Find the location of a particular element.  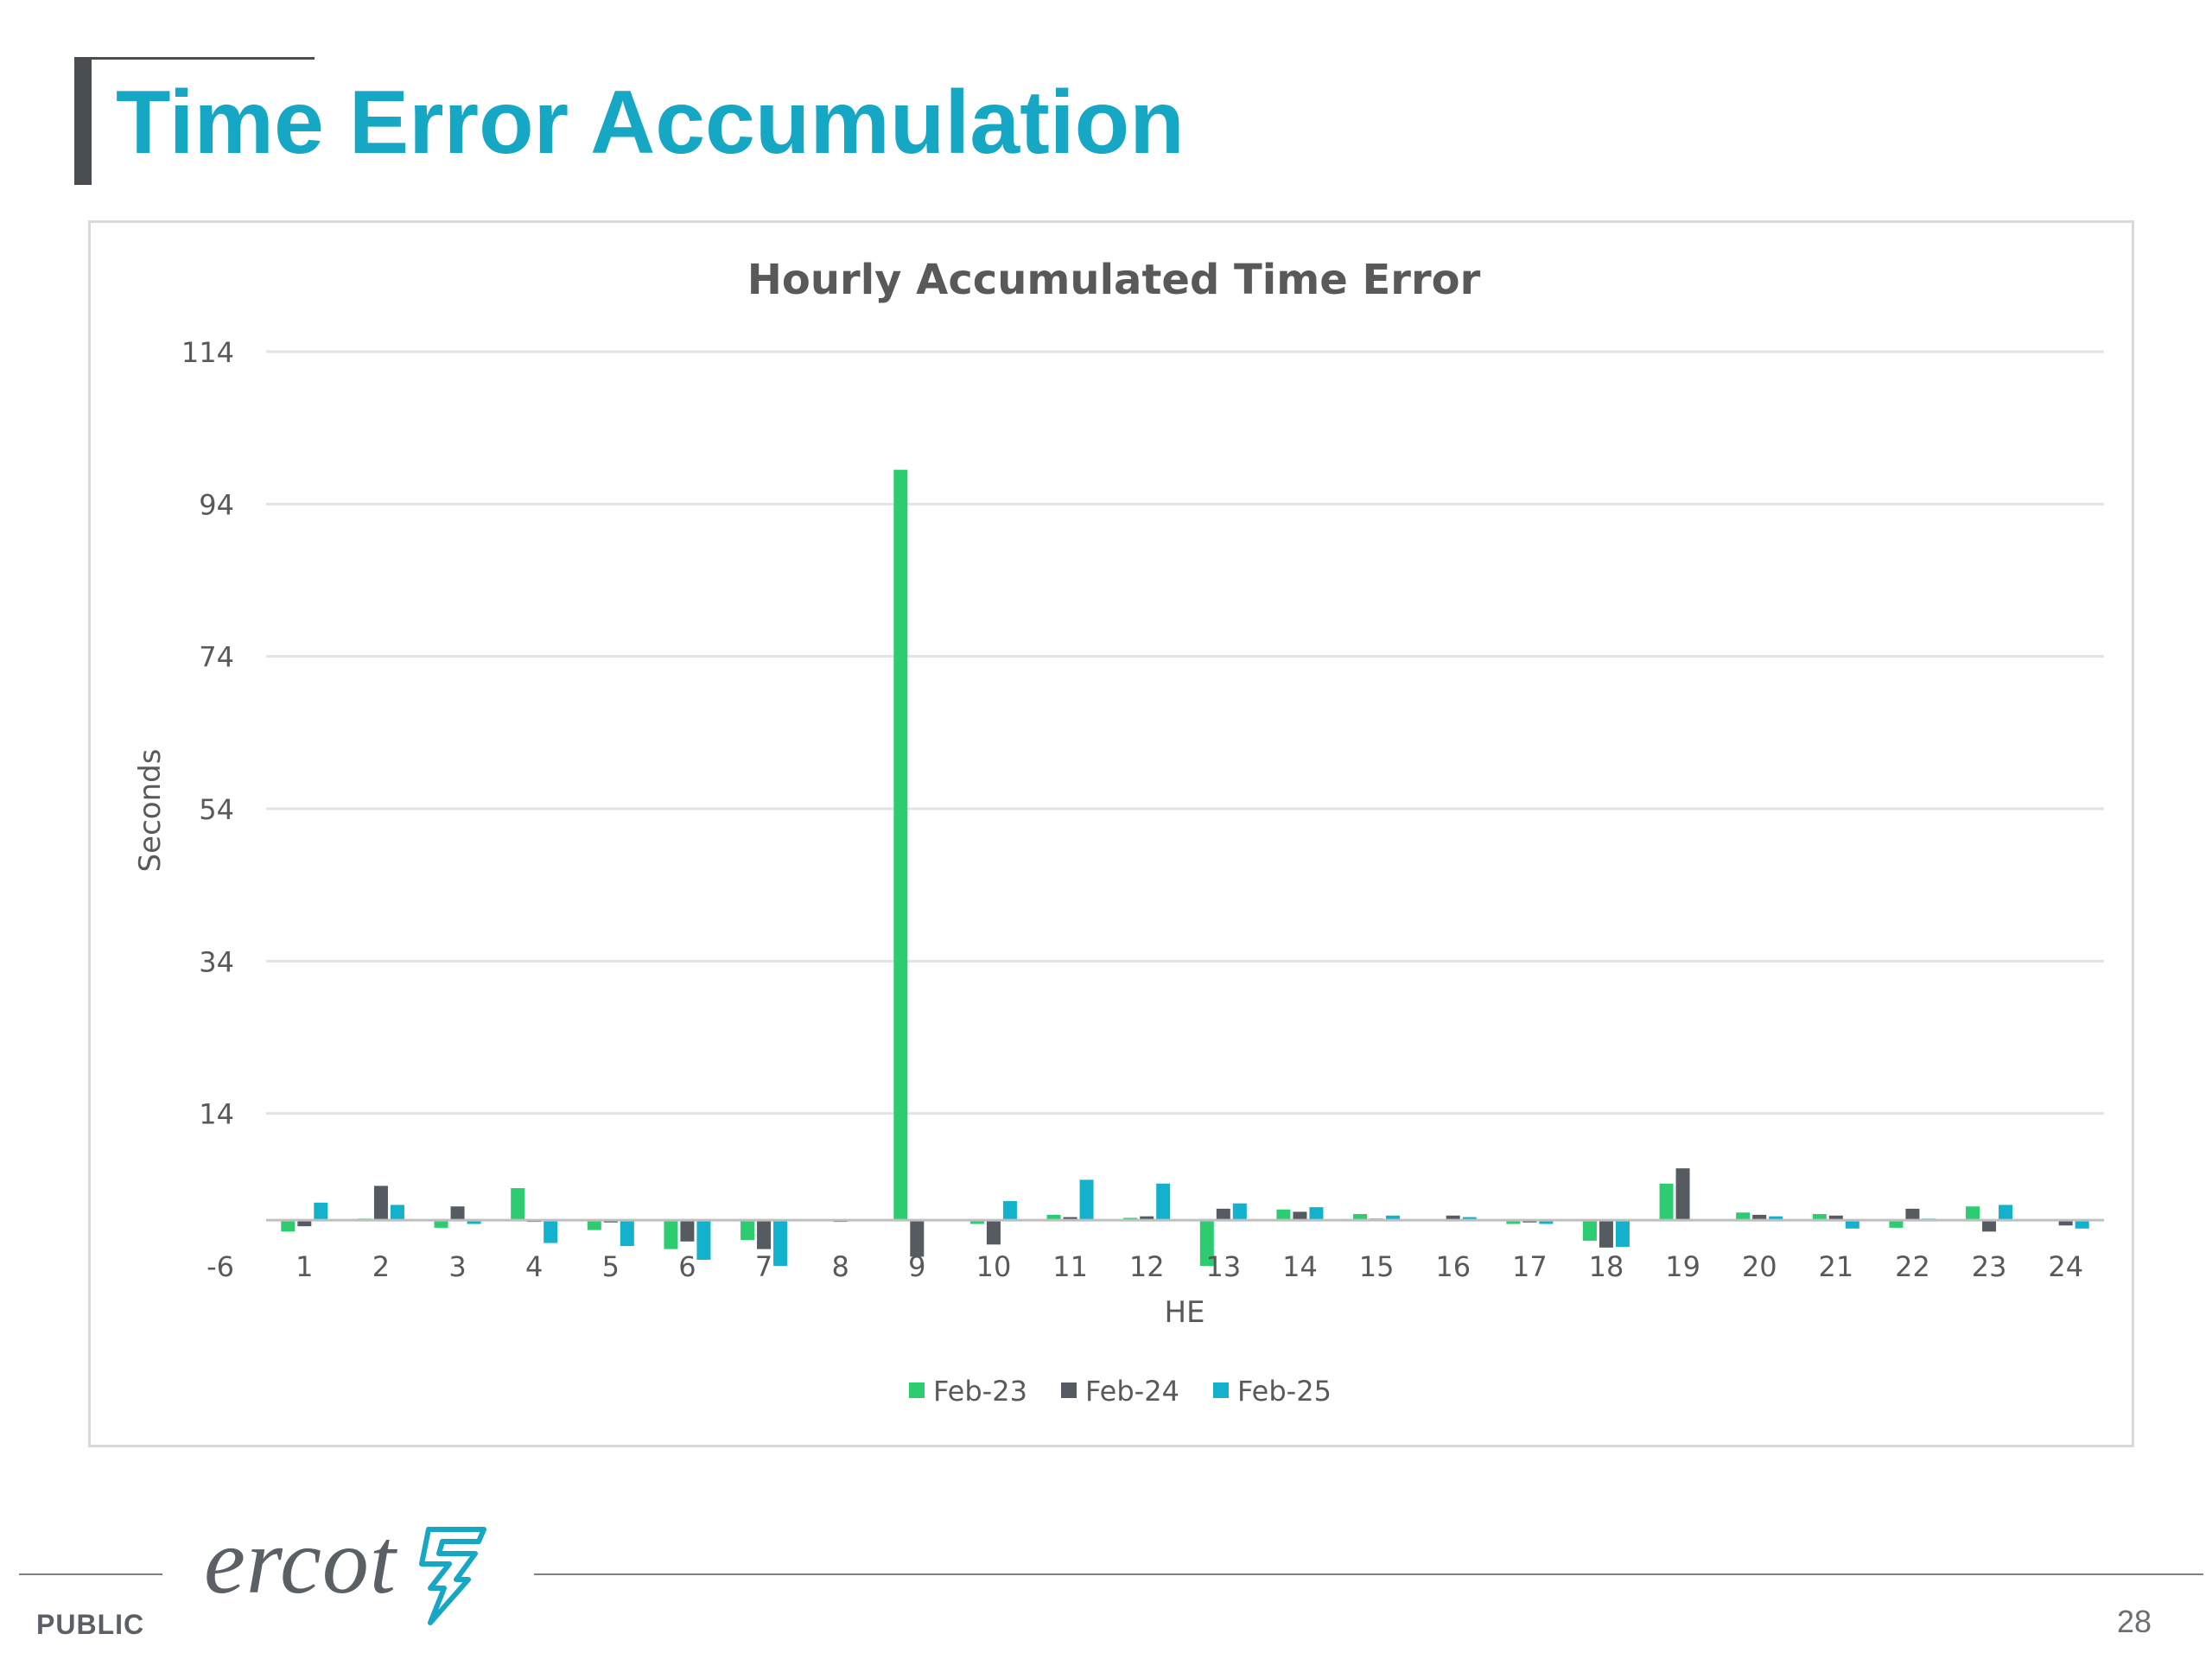

y-tick-label: 114 is located at coordinates (207, 352).